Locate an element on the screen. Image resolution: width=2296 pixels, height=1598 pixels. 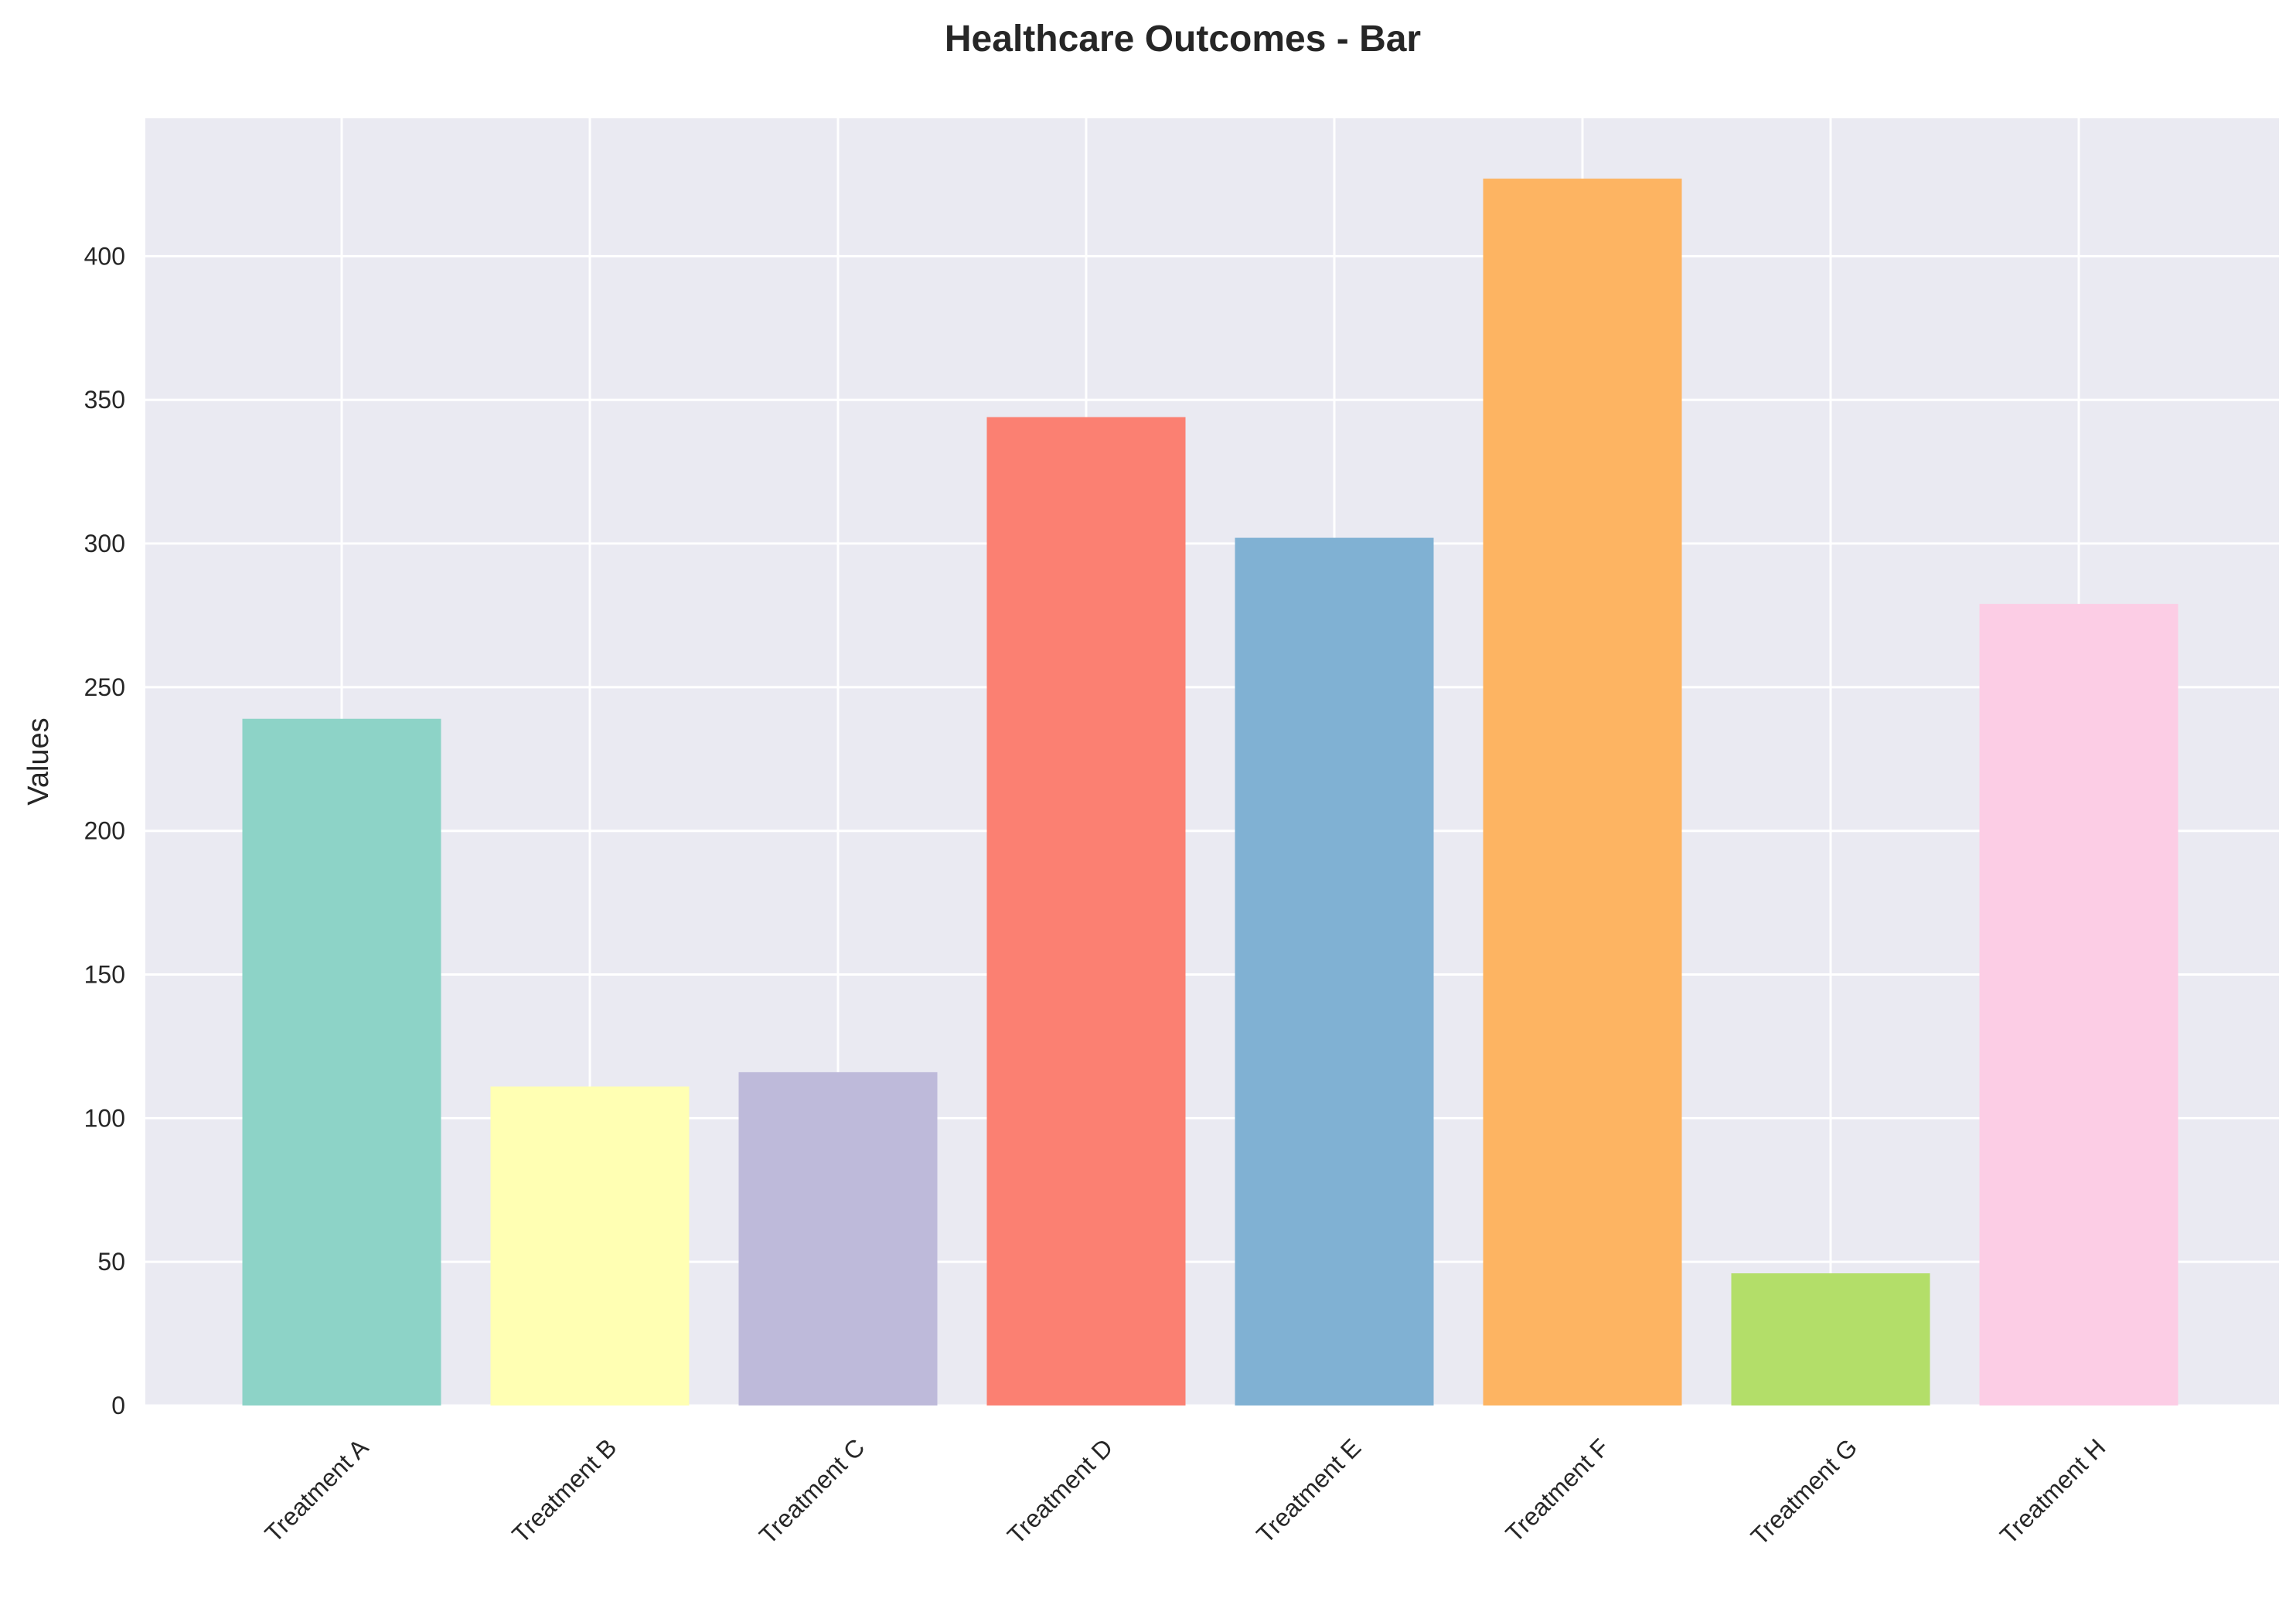
x-tick-label: Treatment A is located at coordinates (316, 1490).